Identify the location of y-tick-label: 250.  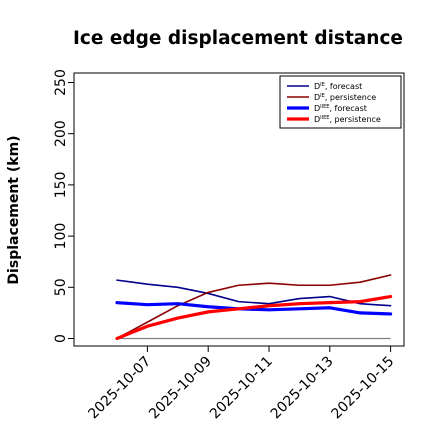
(61, 82).